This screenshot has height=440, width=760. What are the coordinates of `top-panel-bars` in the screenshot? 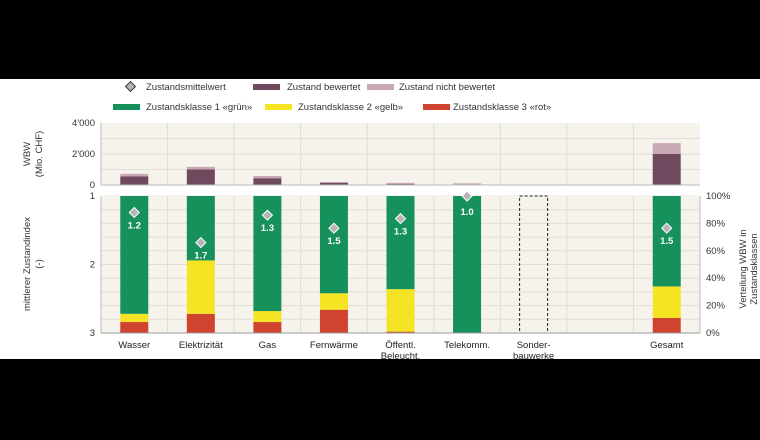 It's located at (400, 164).